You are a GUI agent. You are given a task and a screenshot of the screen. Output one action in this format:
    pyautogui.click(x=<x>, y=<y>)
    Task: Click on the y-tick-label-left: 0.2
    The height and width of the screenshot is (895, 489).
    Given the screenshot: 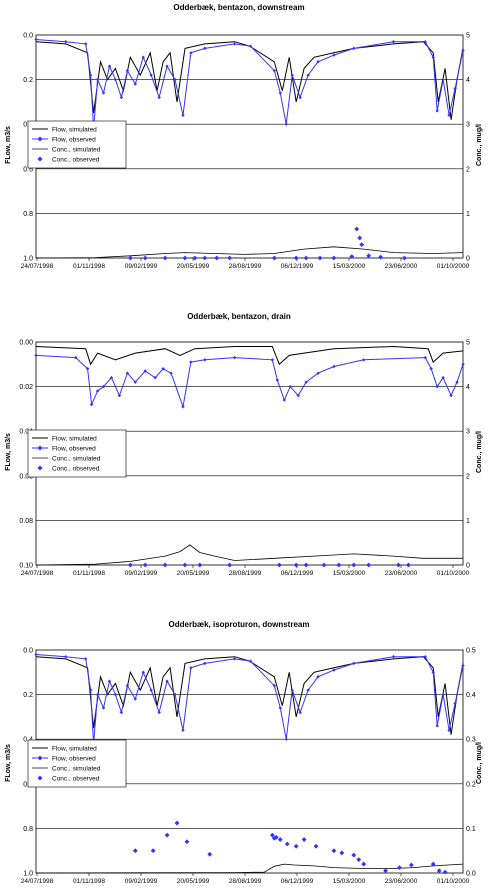 What is the action you would take?
    pyautogui.click(x=28, y=695)
    